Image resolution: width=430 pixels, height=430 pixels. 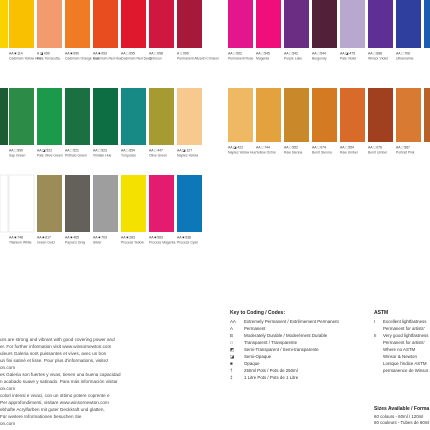 What do you see at coordinates (319, 53) in the screenshot?
I see `swatch-code: AA □ 544` at bounding box center [319, 53].